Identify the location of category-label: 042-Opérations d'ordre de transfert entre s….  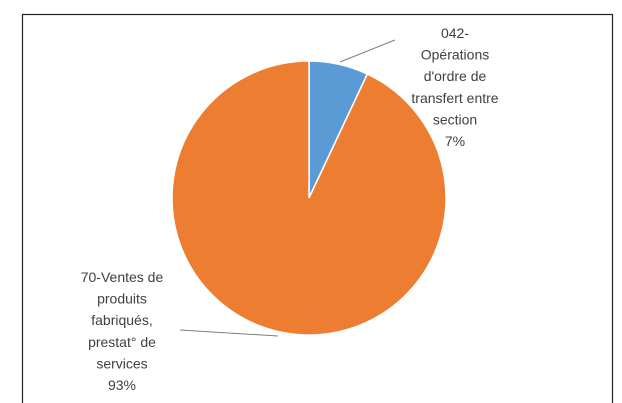
(454, 76).